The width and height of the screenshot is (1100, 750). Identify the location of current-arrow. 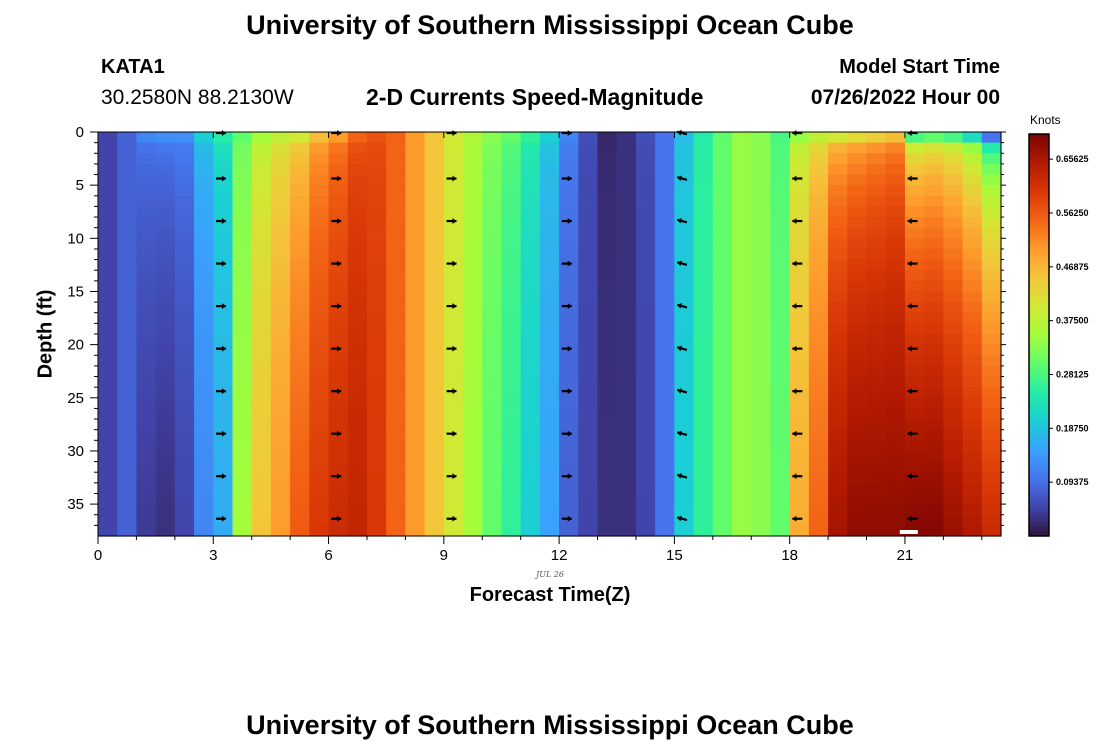
(797, 391).